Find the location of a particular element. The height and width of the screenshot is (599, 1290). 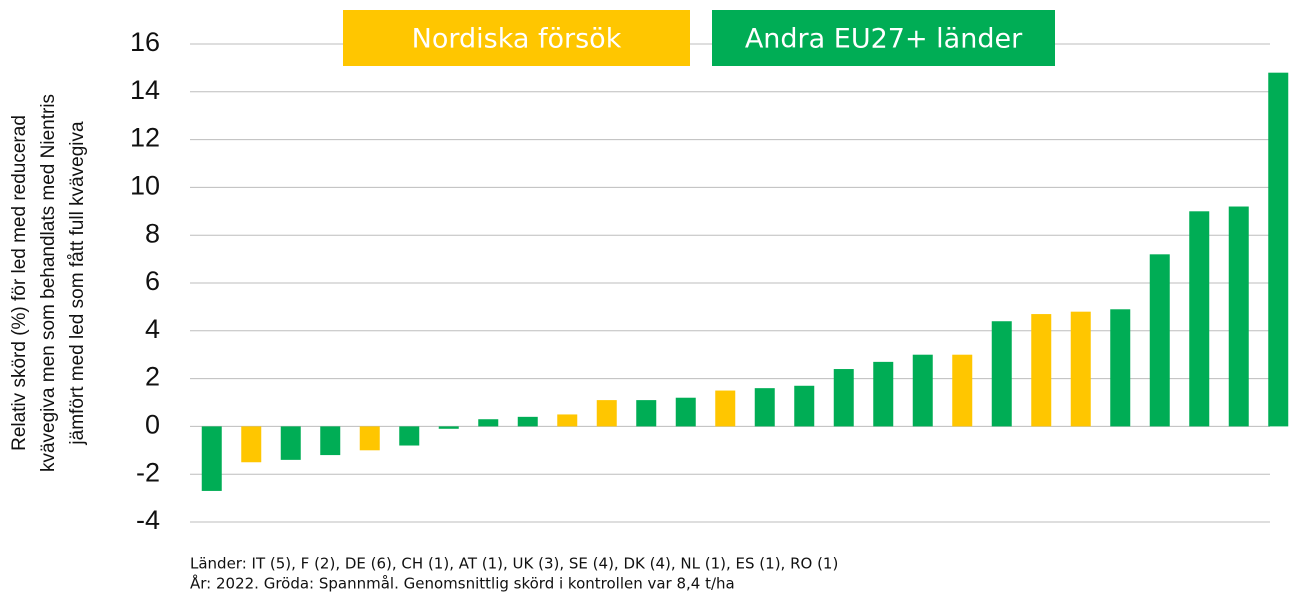

y-axis-label: jämfört med led som fått full kvävegiva is located at coordinates (77, 283).